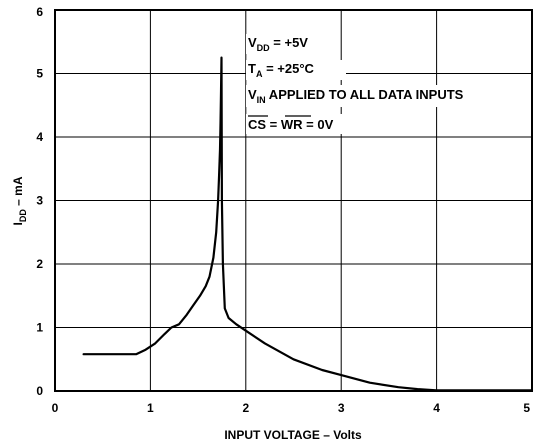 This screenshot has width=535, height=445. What do you see at coordinates (291, 408) in the screenshot?
I see `x-tick-labels: 0 1 2 3 4 5` at bounding box center [291, 408].